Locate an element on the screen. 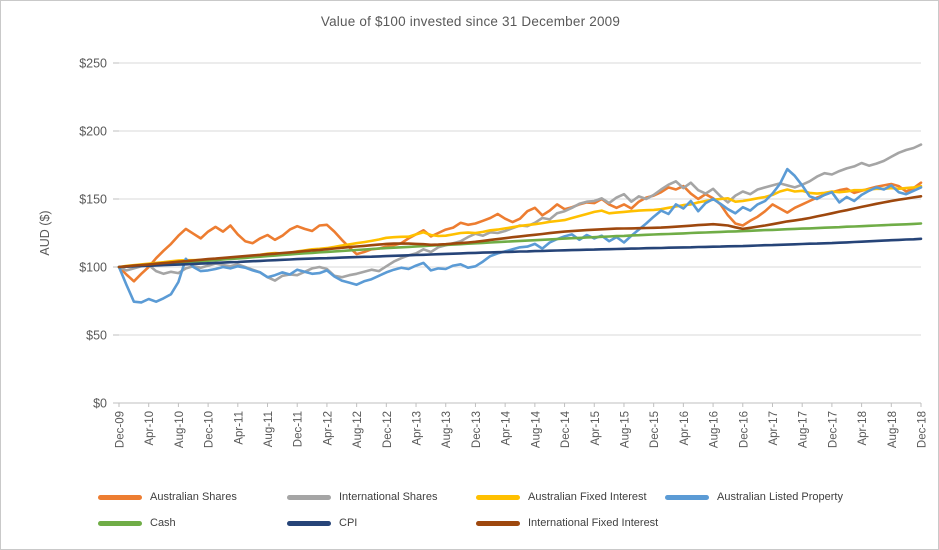 This screenshot has width=939, height=550. x-tick-label: Apr-14 is located at coordinates (507, 427).